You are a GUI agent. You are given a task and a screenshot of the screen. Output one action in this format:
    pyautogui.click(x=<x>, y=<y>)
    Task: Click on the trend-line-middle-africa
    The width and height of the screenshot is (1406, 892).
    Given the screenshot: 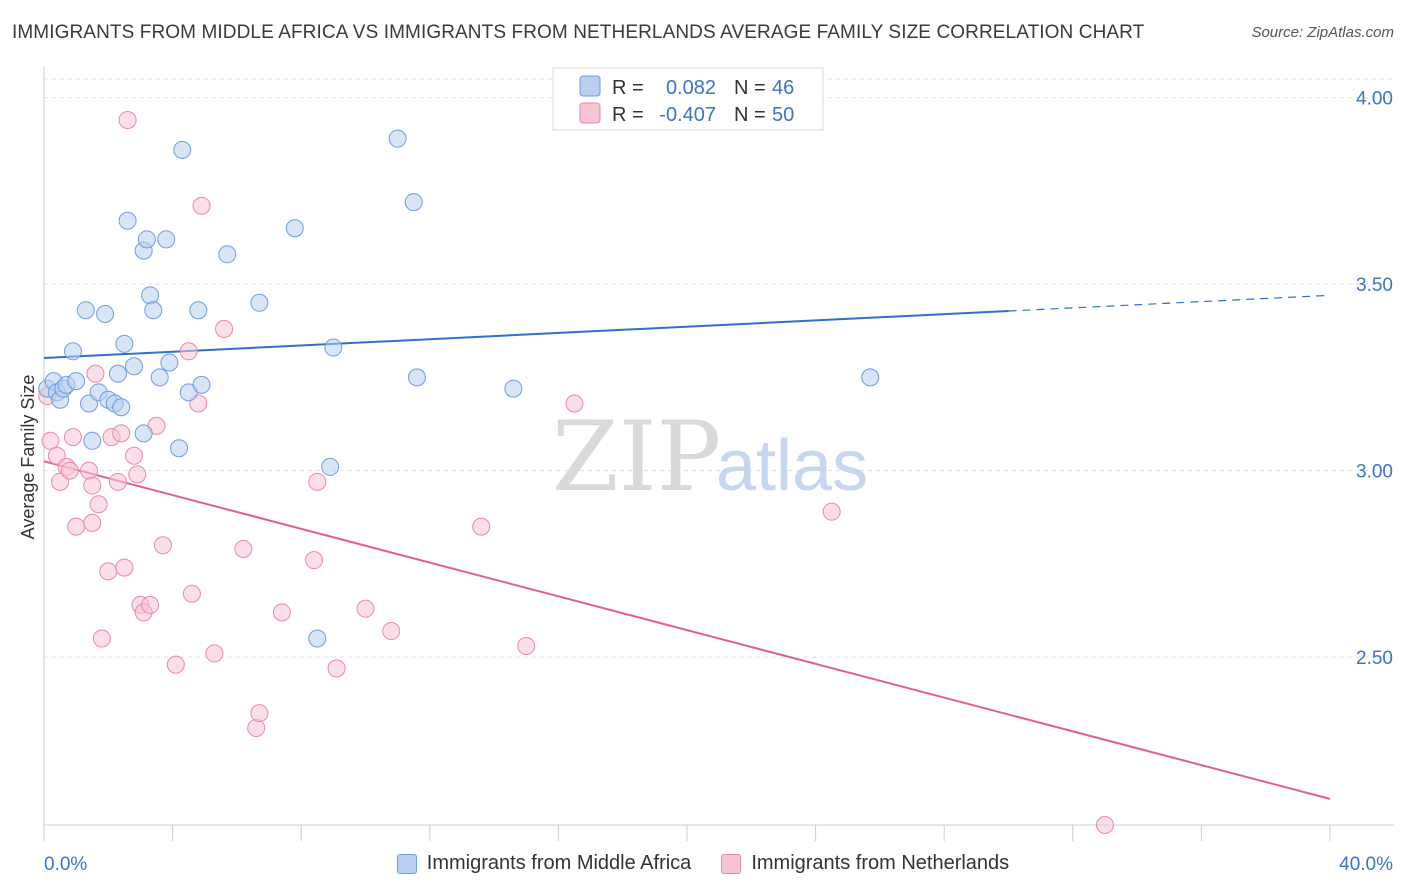 What is the action you would take?
    pyautogui.click(x=526, y=335)
    